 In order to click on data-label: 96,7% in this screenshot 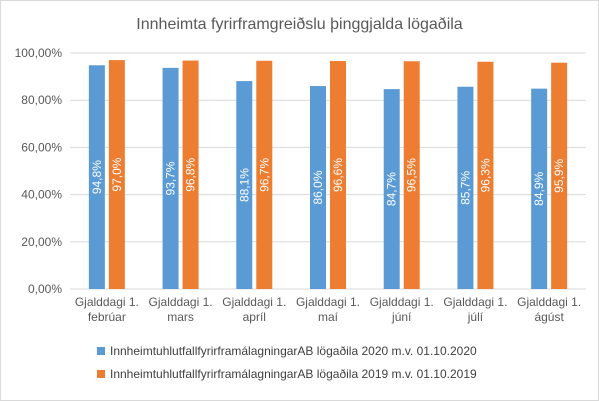, I will do `click(264, 175)`.